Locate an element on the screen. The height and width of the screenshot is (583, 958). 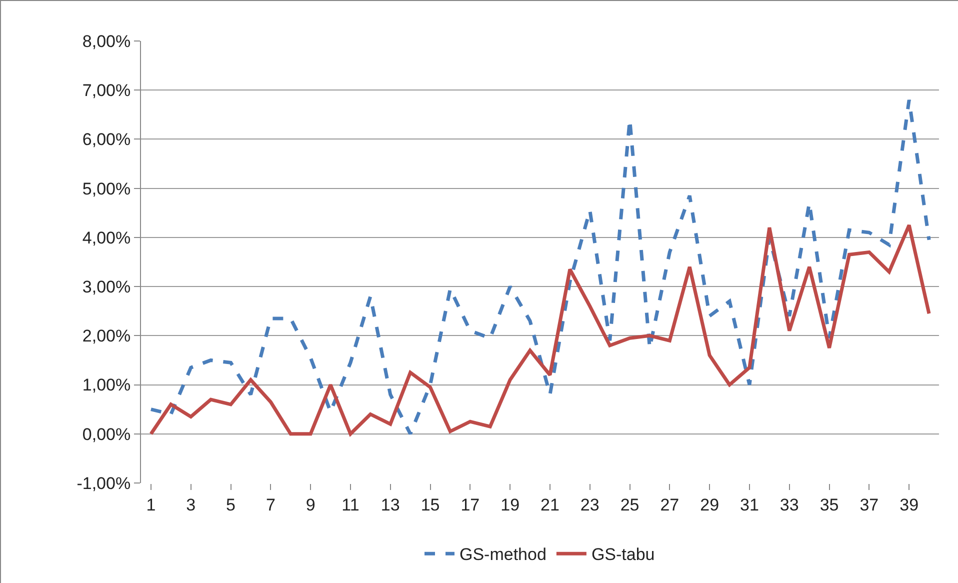
y-tick-label: 4,00% is located at coordinates (106, 238).